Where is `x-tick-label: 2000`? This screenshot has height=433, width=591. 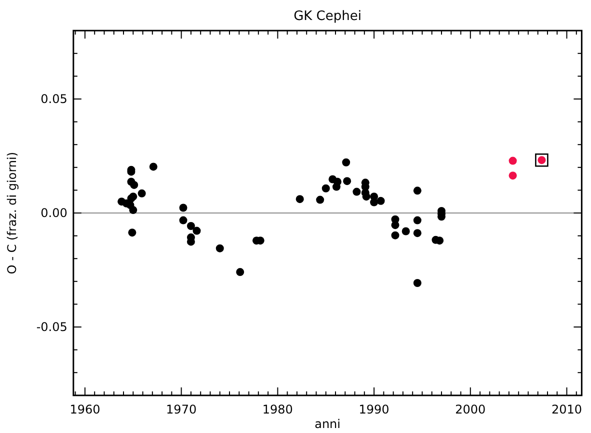
x-tick-label: 2000 is located at coordinates (470, 409).